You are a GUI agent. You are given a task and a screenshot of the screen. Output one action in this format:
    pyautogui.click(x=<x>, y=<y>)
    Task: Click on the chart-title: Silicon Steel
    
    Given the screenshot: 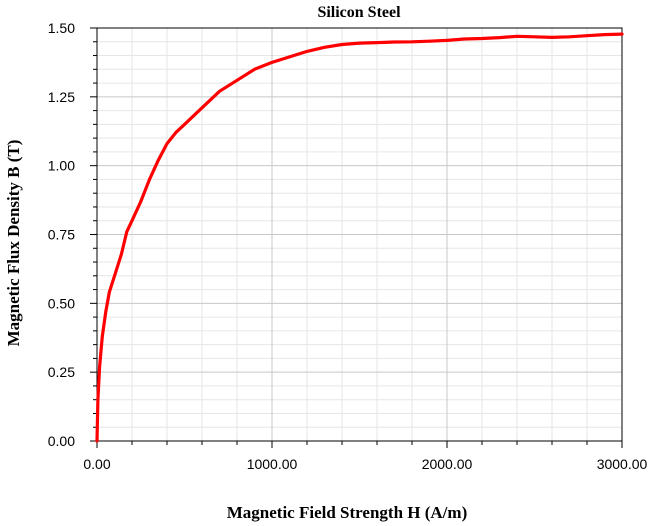 What is the action you would take?
    pyautogui.click(x=359, y=12)
    